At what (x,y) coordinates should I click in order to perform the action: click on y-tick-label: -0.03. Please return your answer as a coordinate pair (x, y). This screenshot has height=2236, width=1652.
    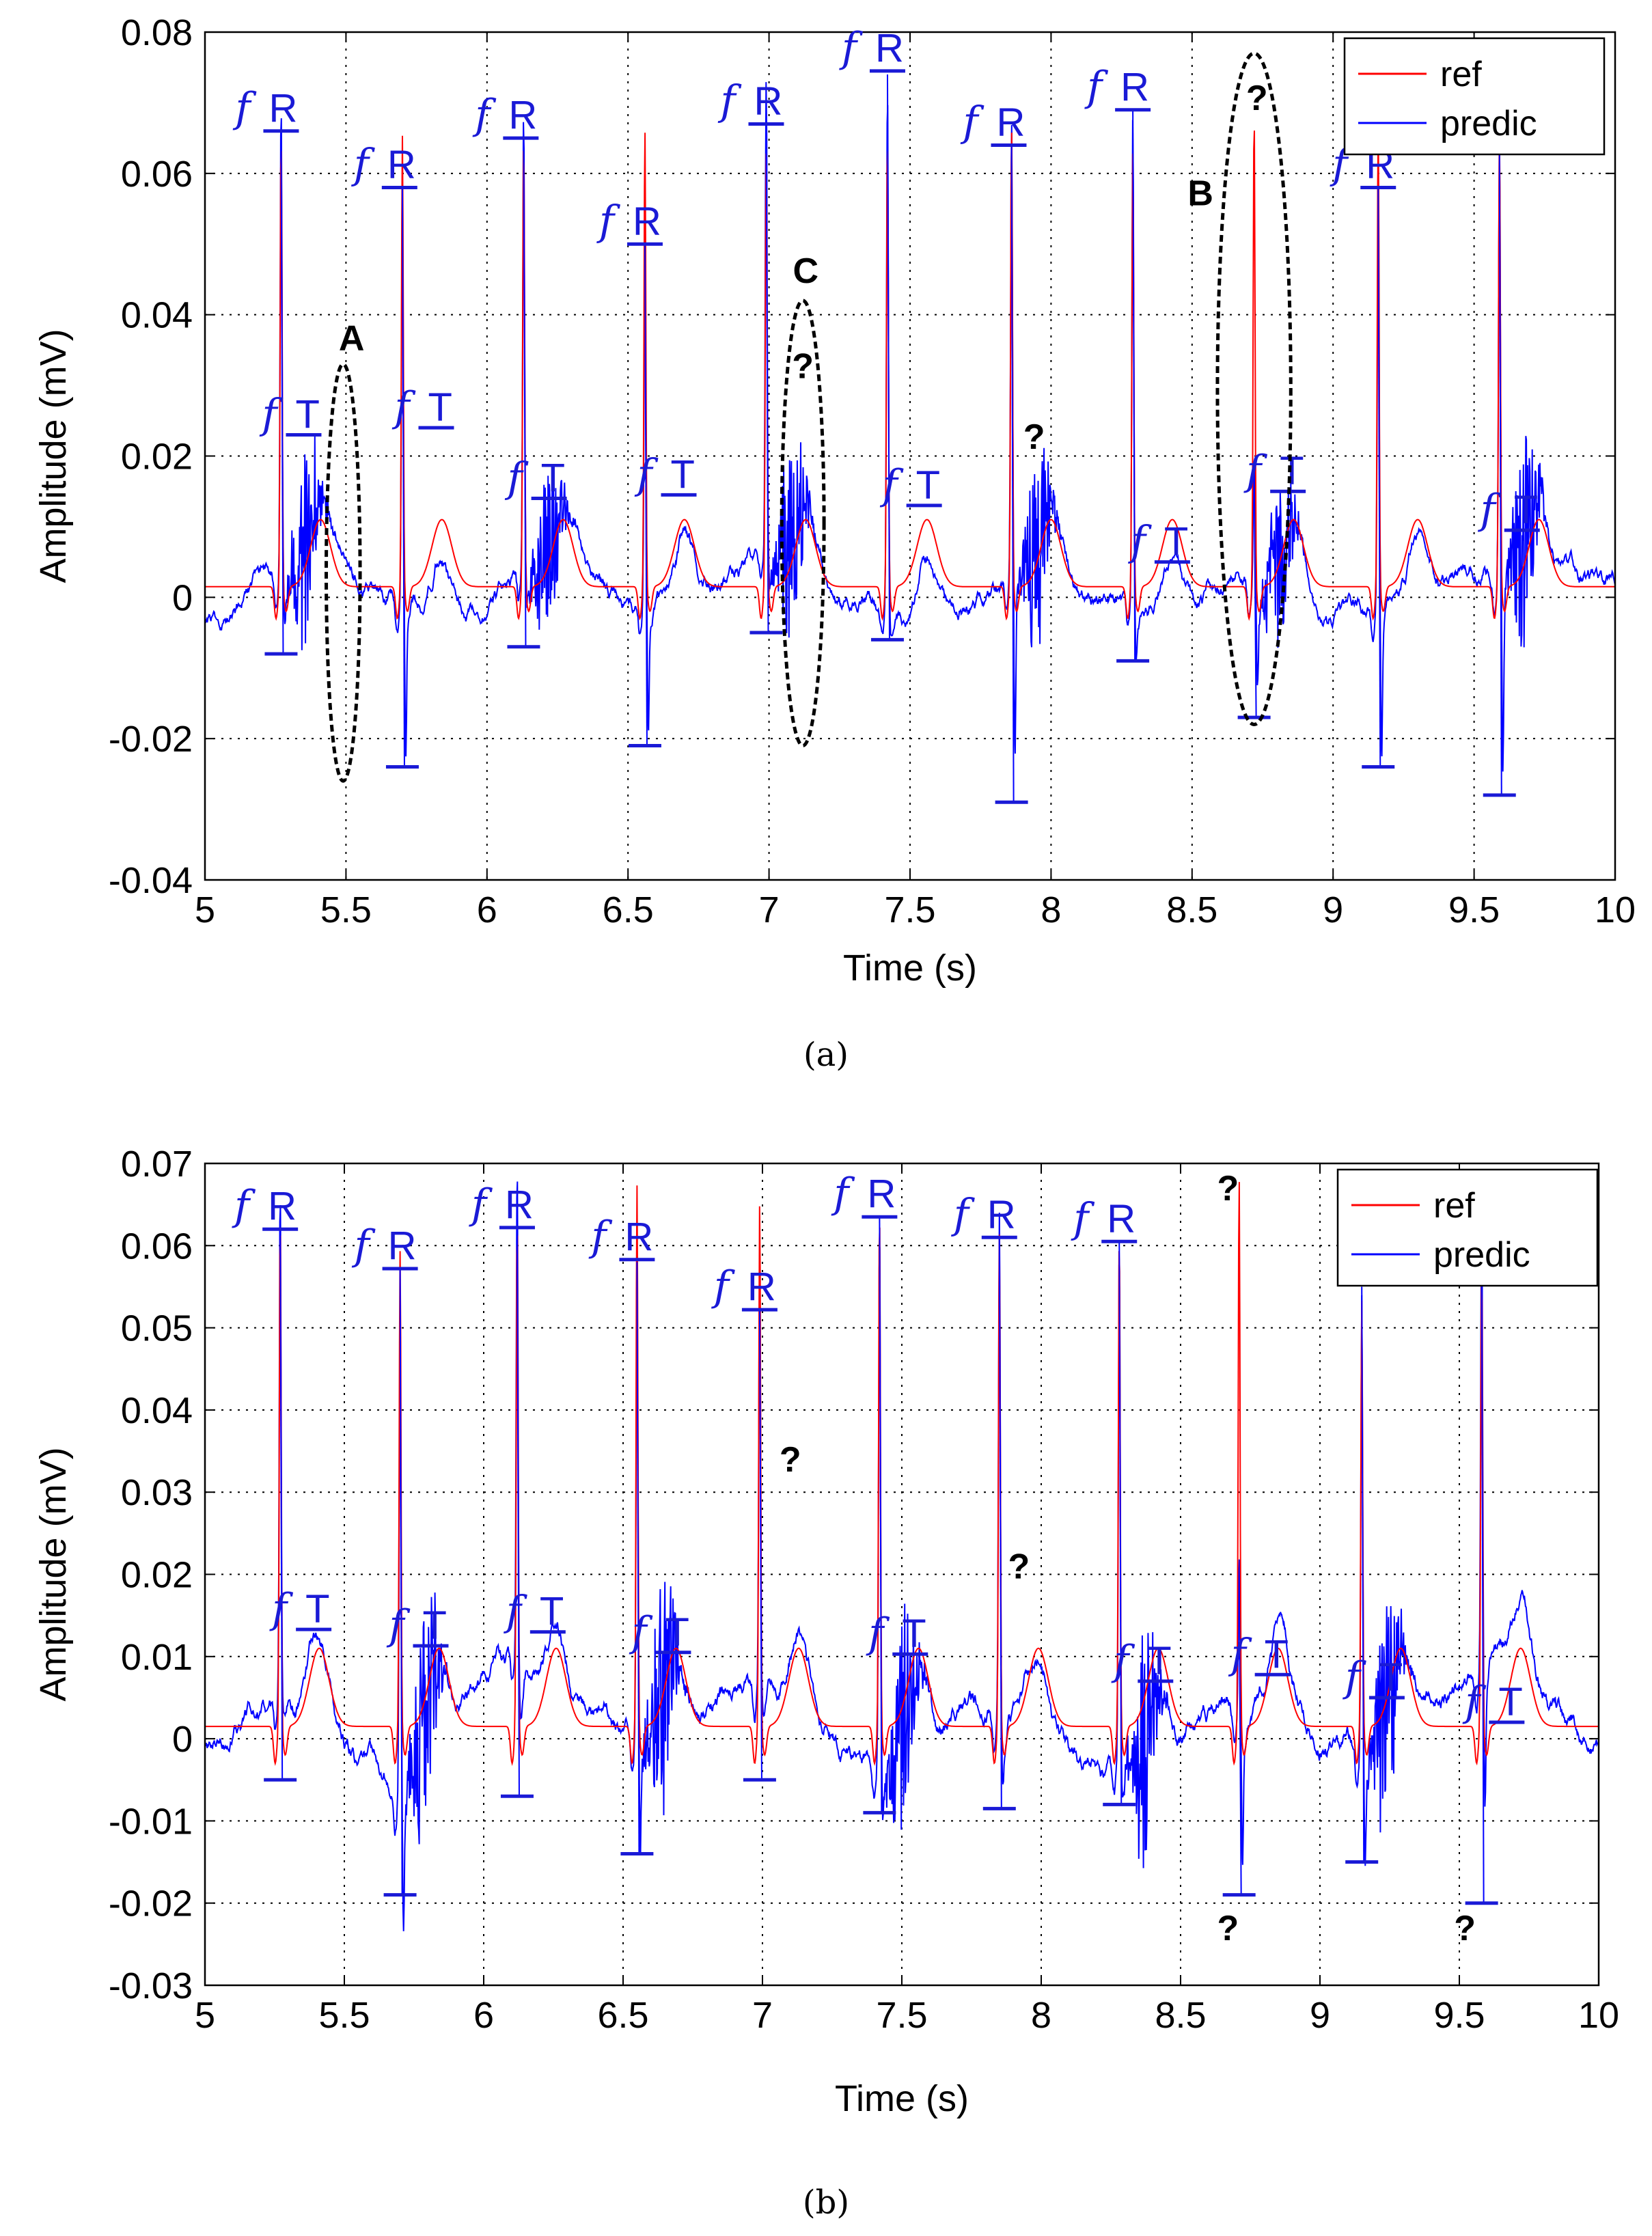
    Looking at the image, I should click on (151, 1985).